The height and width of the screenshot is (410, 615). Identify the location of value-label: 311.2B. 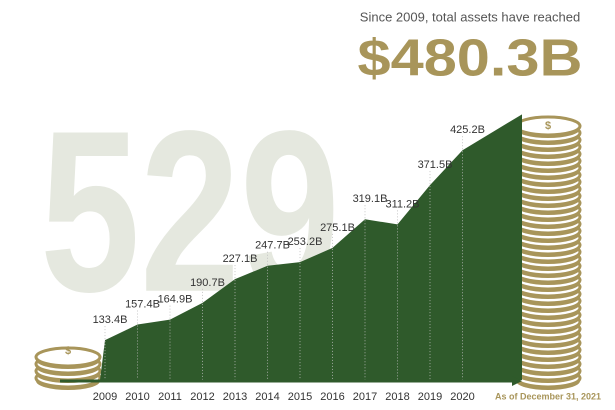
(402, 204).